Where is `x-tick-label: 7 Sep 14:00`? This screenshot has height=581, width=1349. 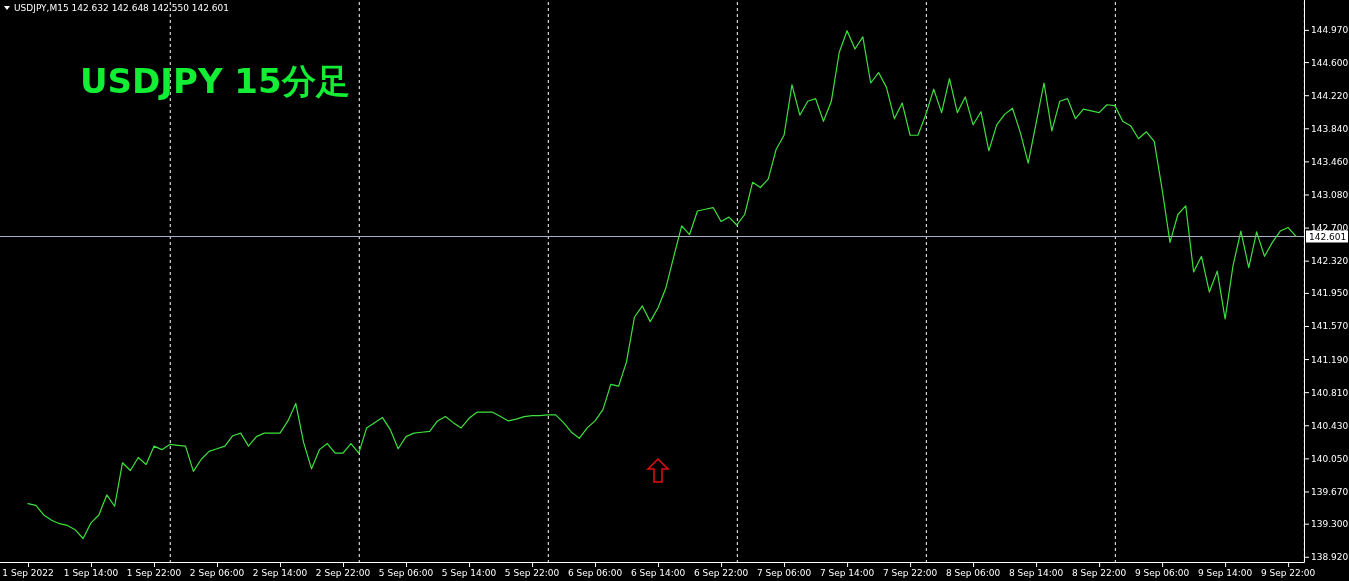
x-tick-label: 7 Sep 14:00 is located at coordinates (847, 573).